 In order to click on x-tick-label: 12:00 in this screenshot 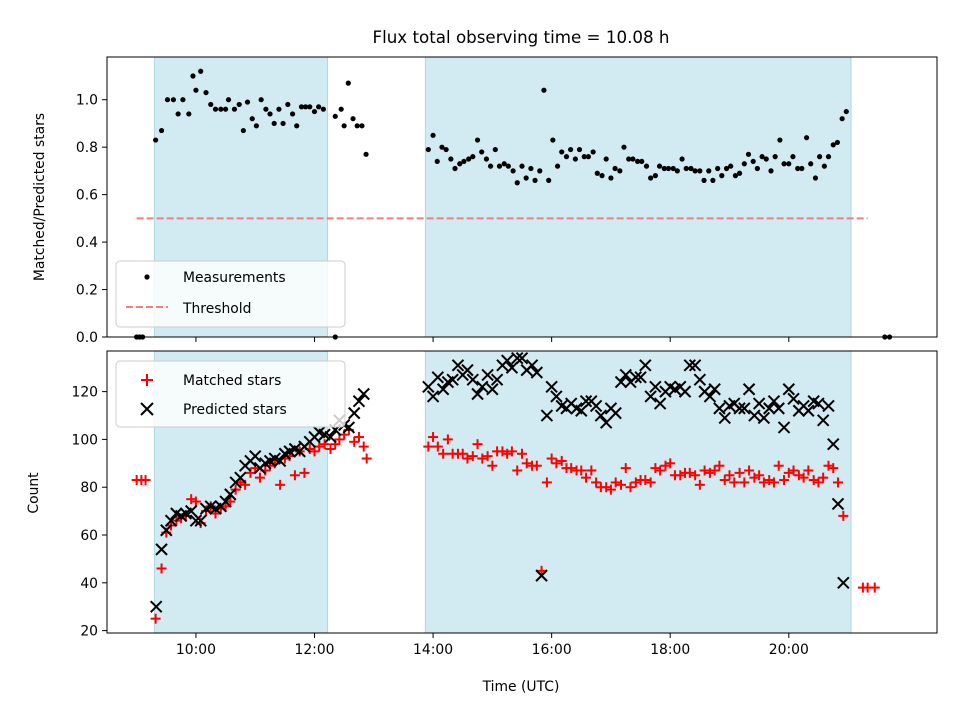, I will do `click(314, 650)`.